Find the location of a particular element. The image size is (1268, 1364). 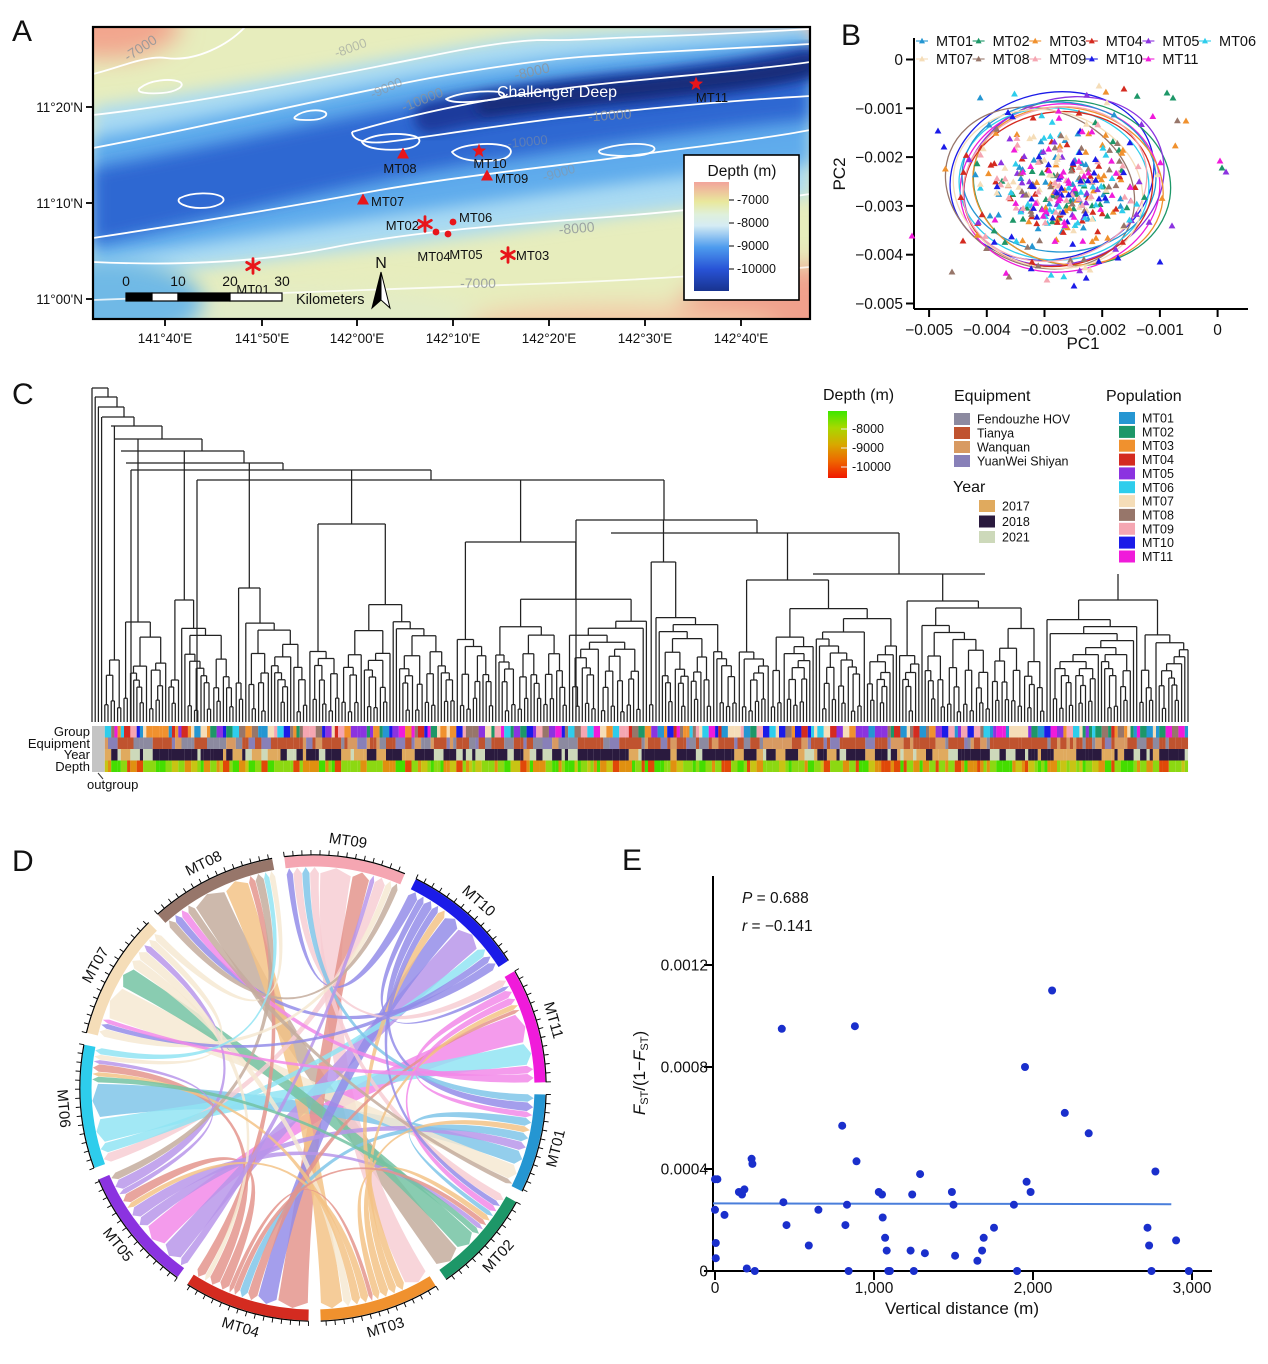

svg-text: 11°20'N is located at coordinates (59, 107).